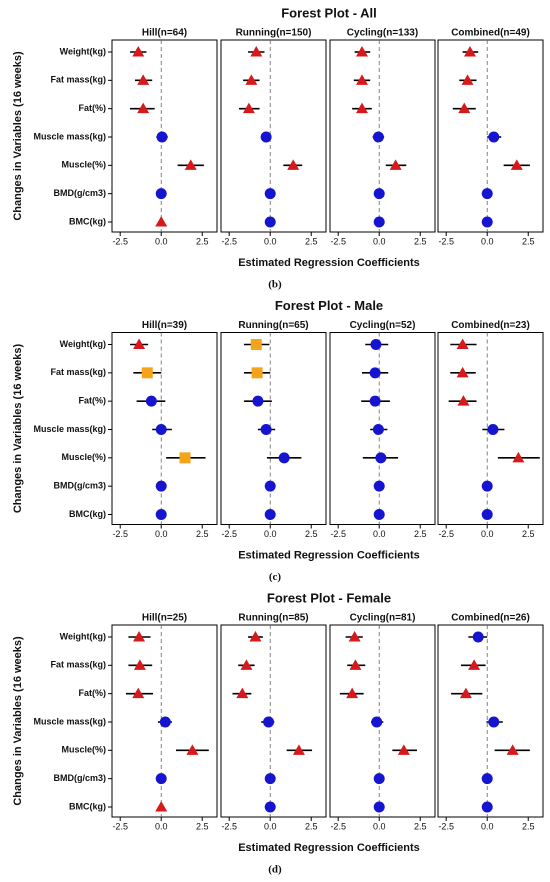  I want to click on caption: (d), so click(275, 870).